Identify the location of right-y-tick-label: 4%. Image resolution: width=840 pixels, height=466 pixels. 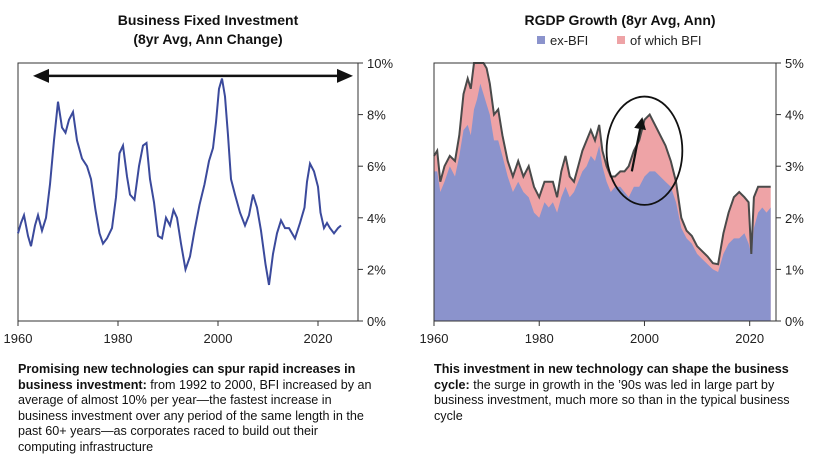
(794, 115).